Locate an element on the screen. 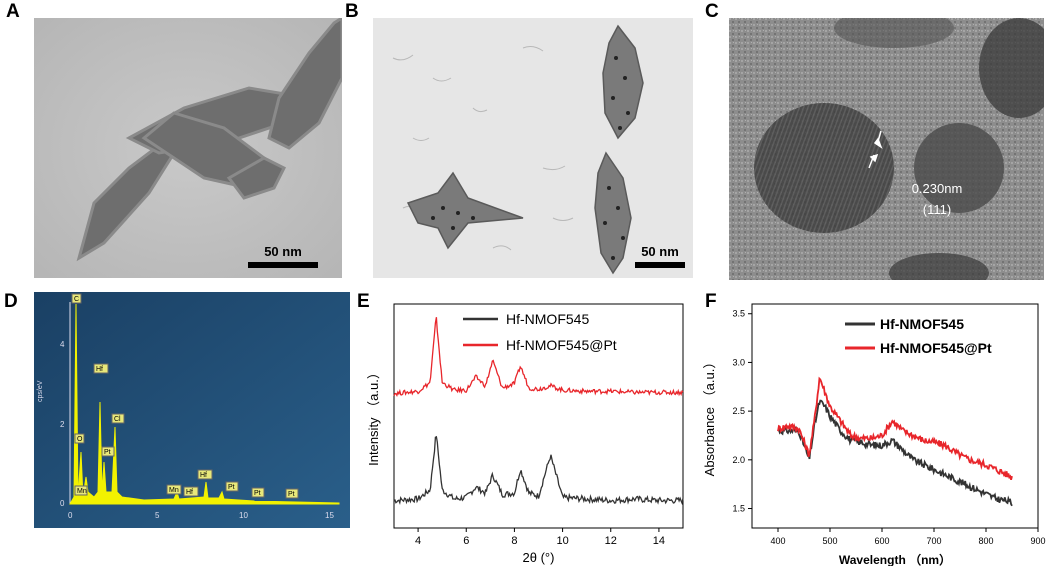  eds-x-tick: 5 is located at coordinates (157, 515).